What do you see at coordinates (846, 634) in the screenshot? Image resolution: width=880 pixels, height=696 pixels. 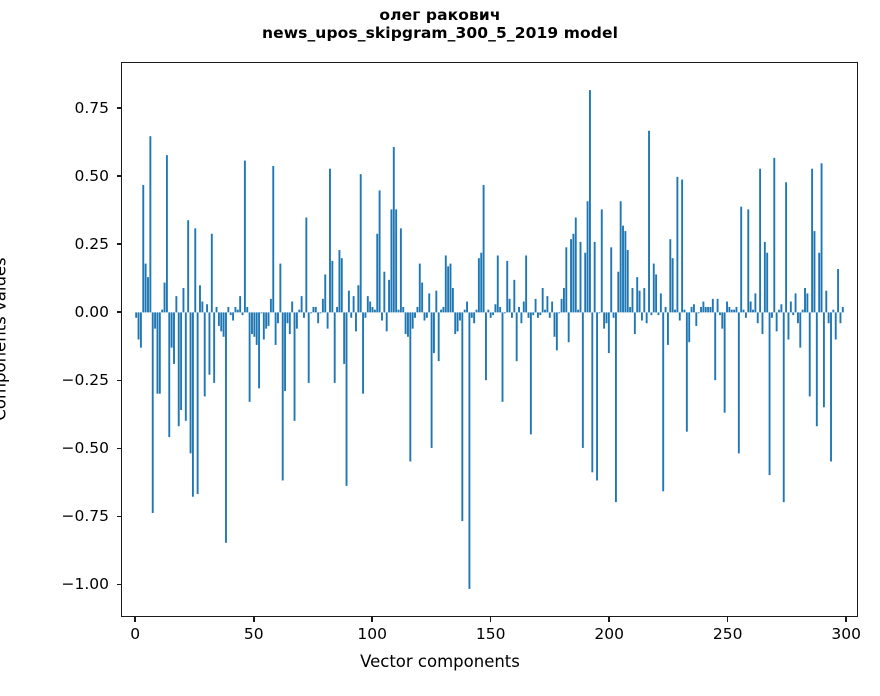 I see `x-tick-label: 300` at bounding box center [846, 634].